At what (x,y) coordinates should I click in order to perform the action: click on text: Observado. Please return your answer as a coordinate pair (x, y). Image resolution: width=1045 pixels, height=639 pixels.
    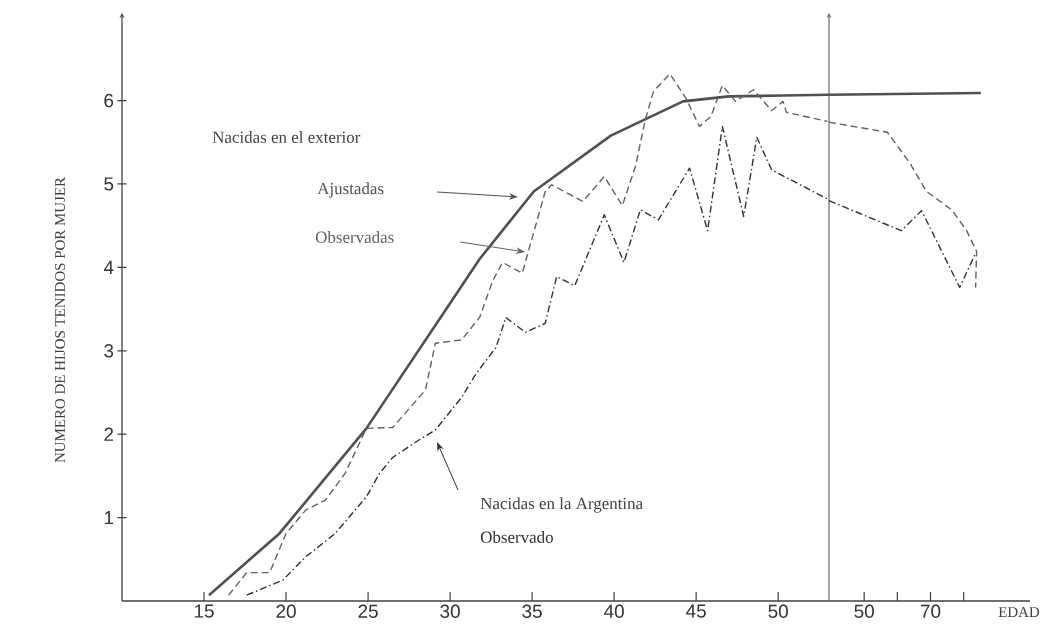
    Looking at the image, I should click on (516, 537).